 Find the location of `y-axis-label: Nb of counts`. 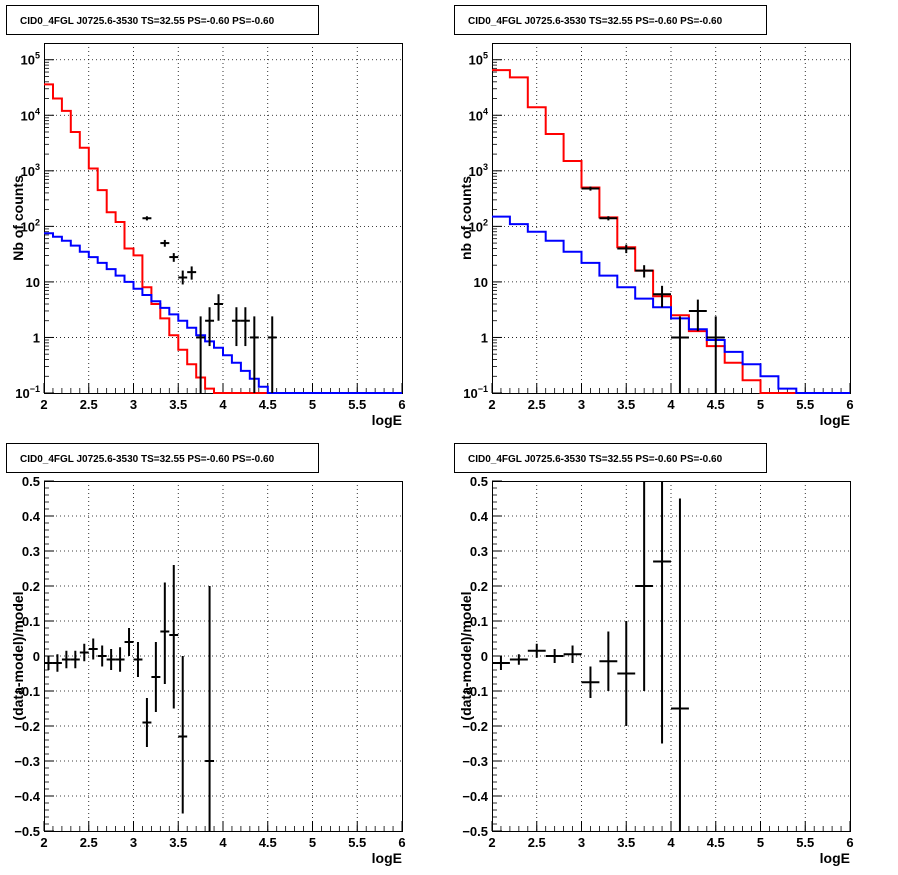

y-axis-label: Nb of counts is located at coordinates (18, 218).